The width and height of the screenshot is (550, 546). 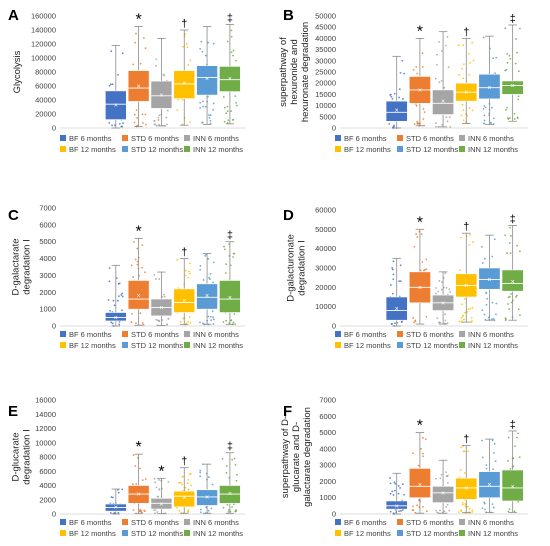 What do you see at coordinates (45, 86) in the screenshot?
I see `y-tick-label: 60000` at bounding box center [45, 86].